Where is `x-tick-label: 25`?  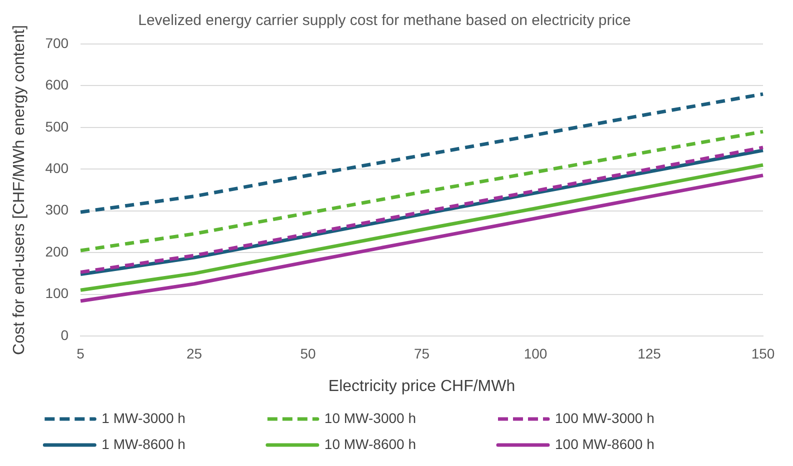
x-tick-label: 25 is located at coordinates (194, 353).